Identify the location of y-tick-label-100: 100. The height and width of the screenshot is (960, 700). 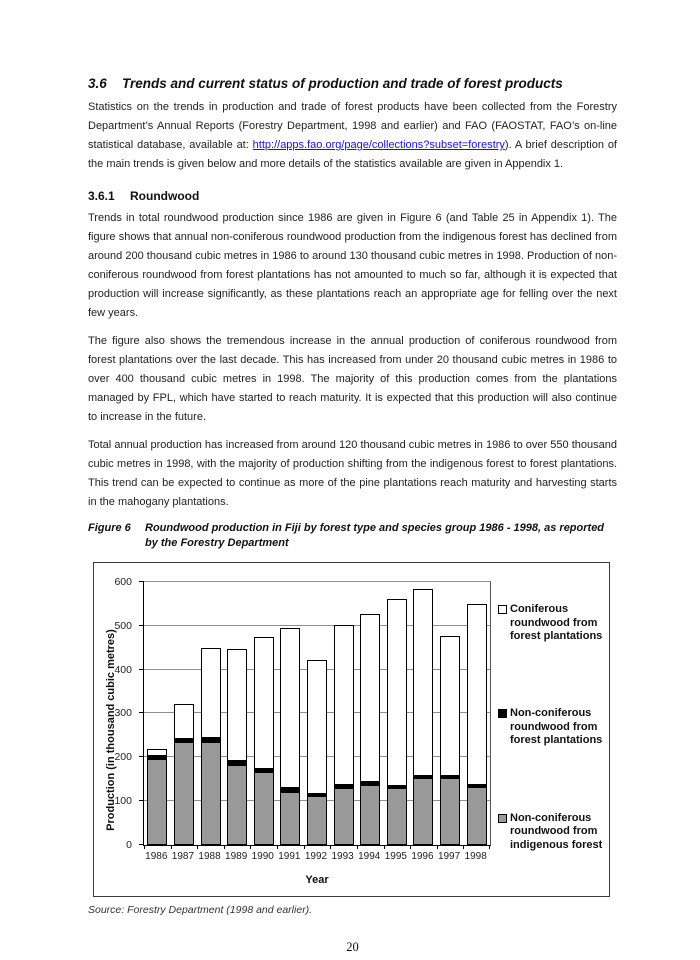
(123, 801).